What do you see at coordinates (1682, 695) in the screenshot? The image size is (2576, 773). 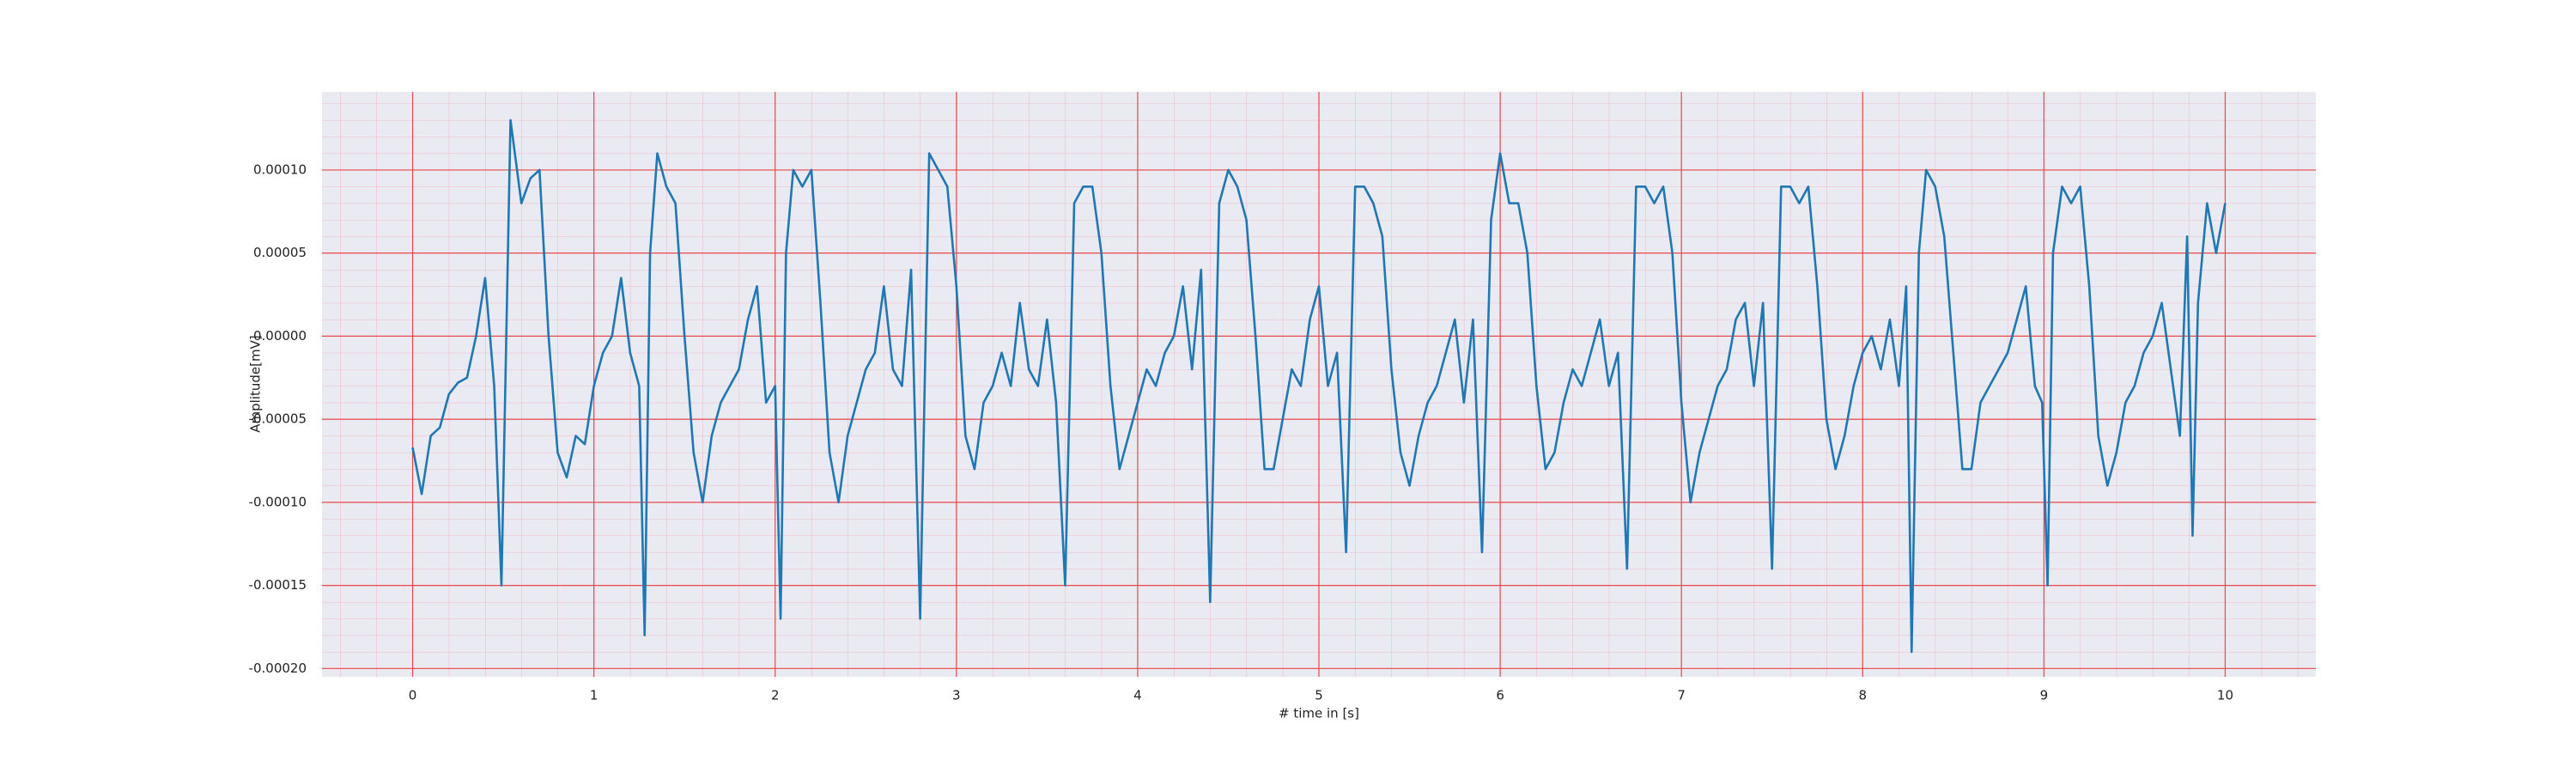 I see `x-tick-label: 7` at bounding box center [1682, 695].